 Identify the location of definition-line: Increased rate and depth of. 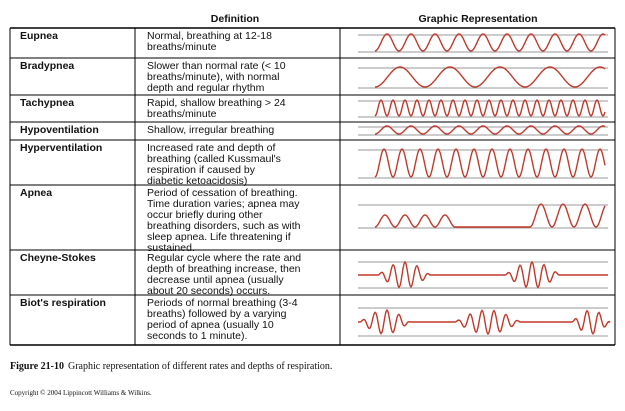
(211, 148).